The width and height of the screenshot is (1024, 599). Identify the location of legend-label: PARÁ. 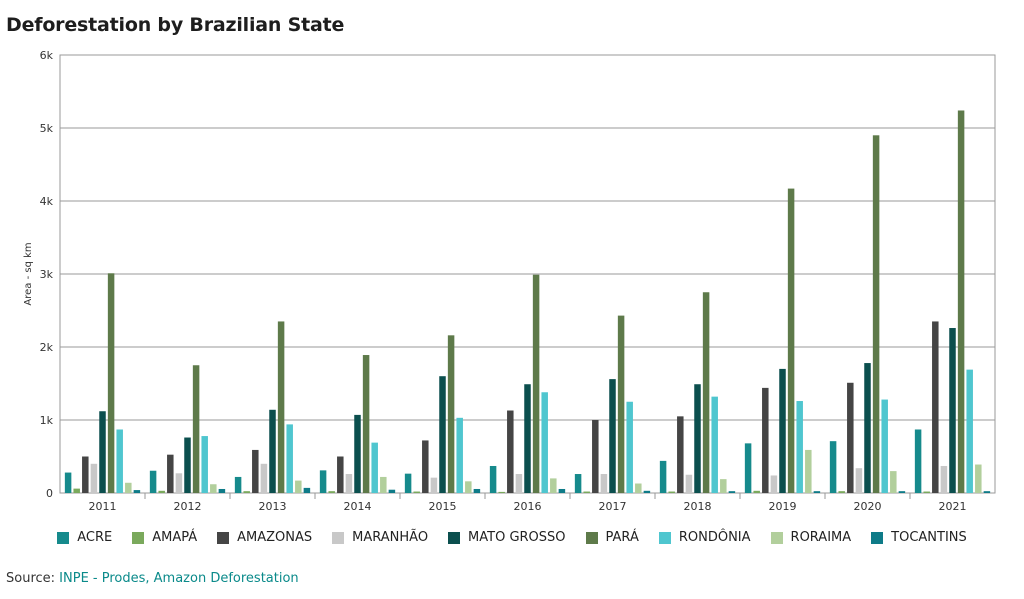
(622, 537).